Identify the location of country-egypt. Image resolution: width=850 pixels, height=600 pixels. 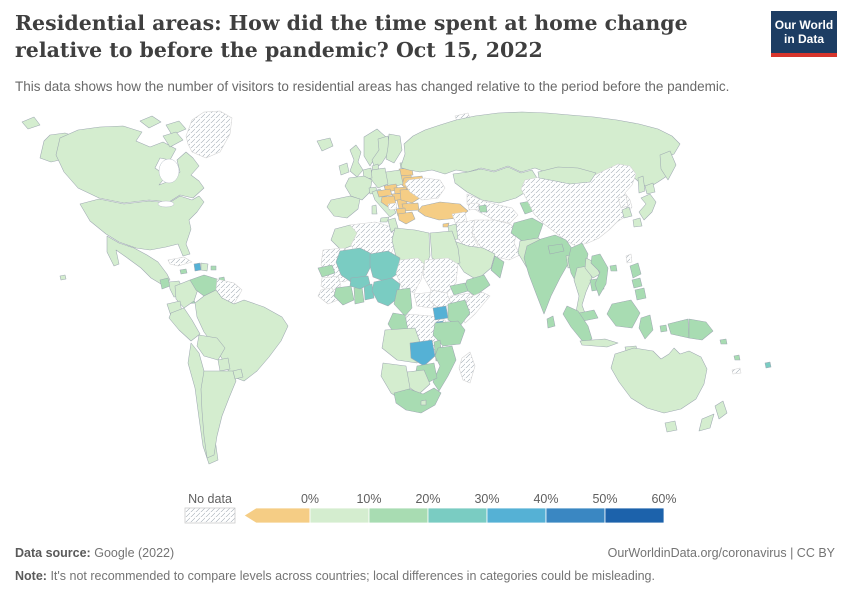
(445, 248).